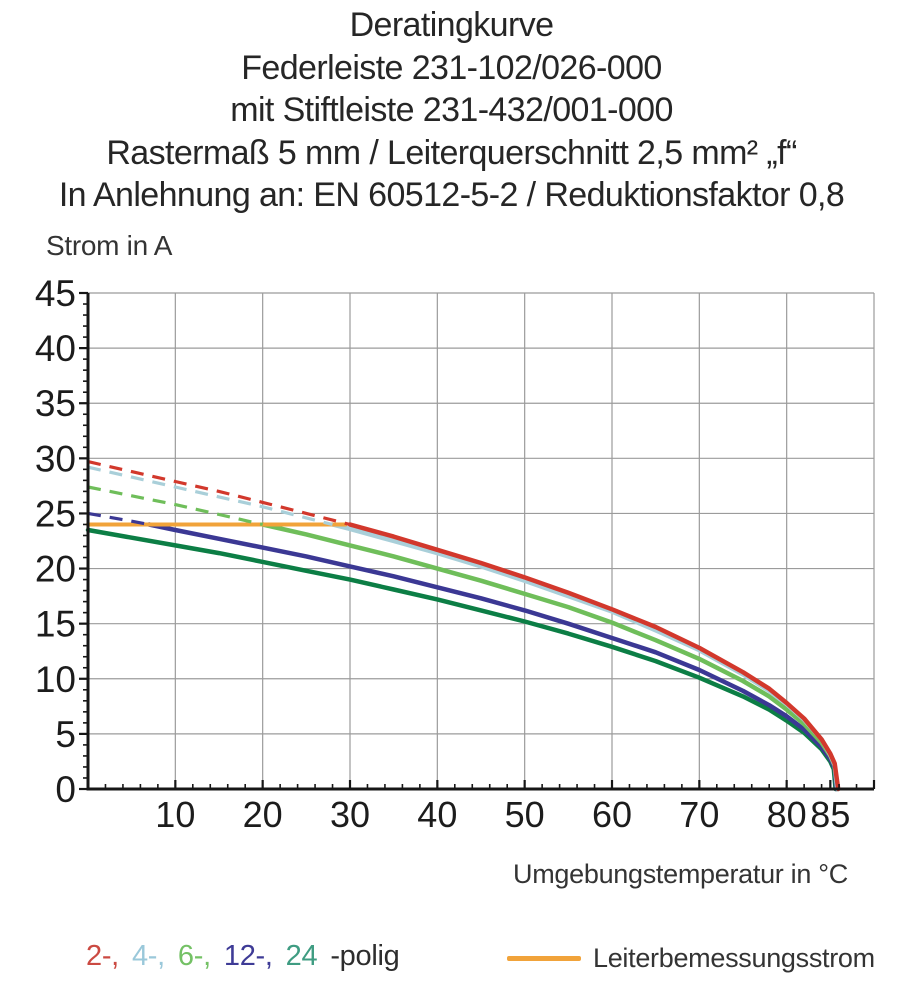  Describe the element at coordinates (680, 874) in the screenshot. I see `x-axis-title: Umgebungstemperatur in °C` at that location.